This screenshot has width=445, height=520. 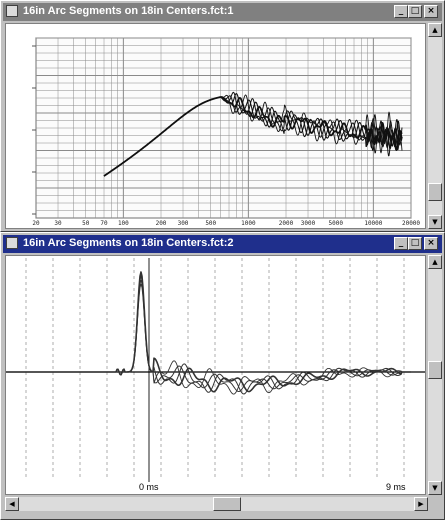 What do you see at coordinates (86, 223) in the screenshot?
I see `x-tick-label: 50` at bounding box center [86, 223].